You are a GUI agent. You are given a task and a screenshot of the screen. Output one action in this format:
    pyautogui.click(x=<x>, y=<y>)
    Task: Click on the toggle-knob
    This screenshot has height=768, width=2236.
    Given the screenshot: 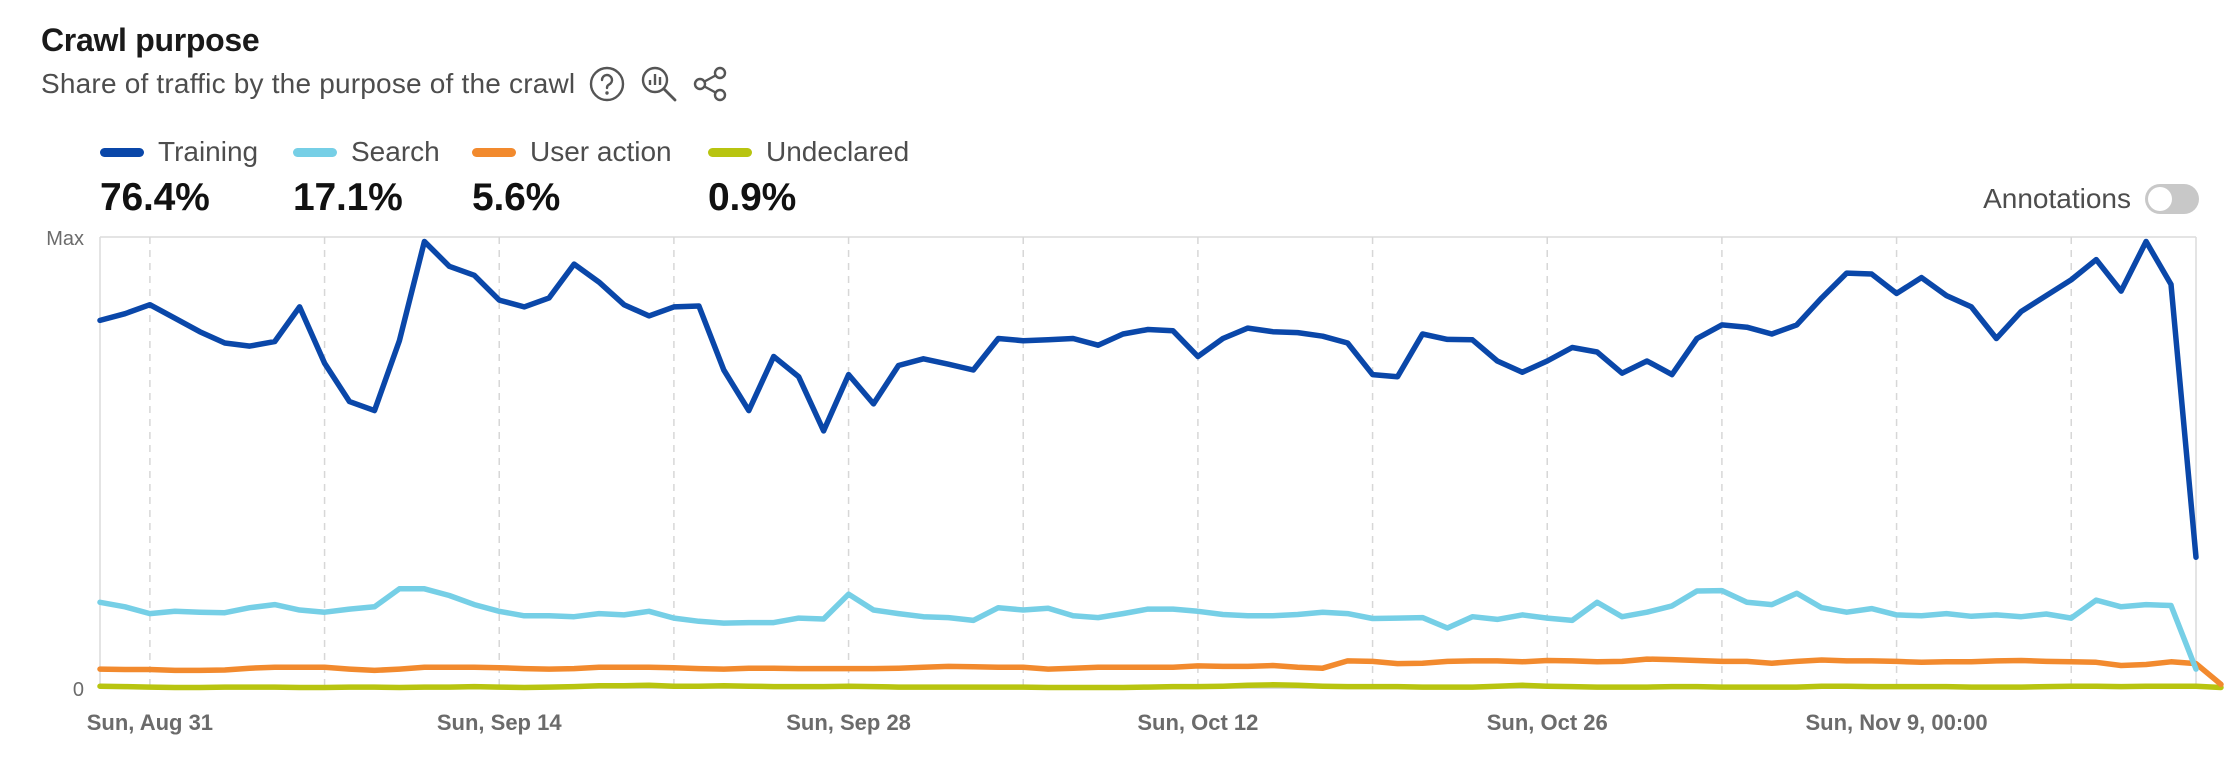 What is the action you would take?
    pyautogui.click(x=2160, y=199)
    